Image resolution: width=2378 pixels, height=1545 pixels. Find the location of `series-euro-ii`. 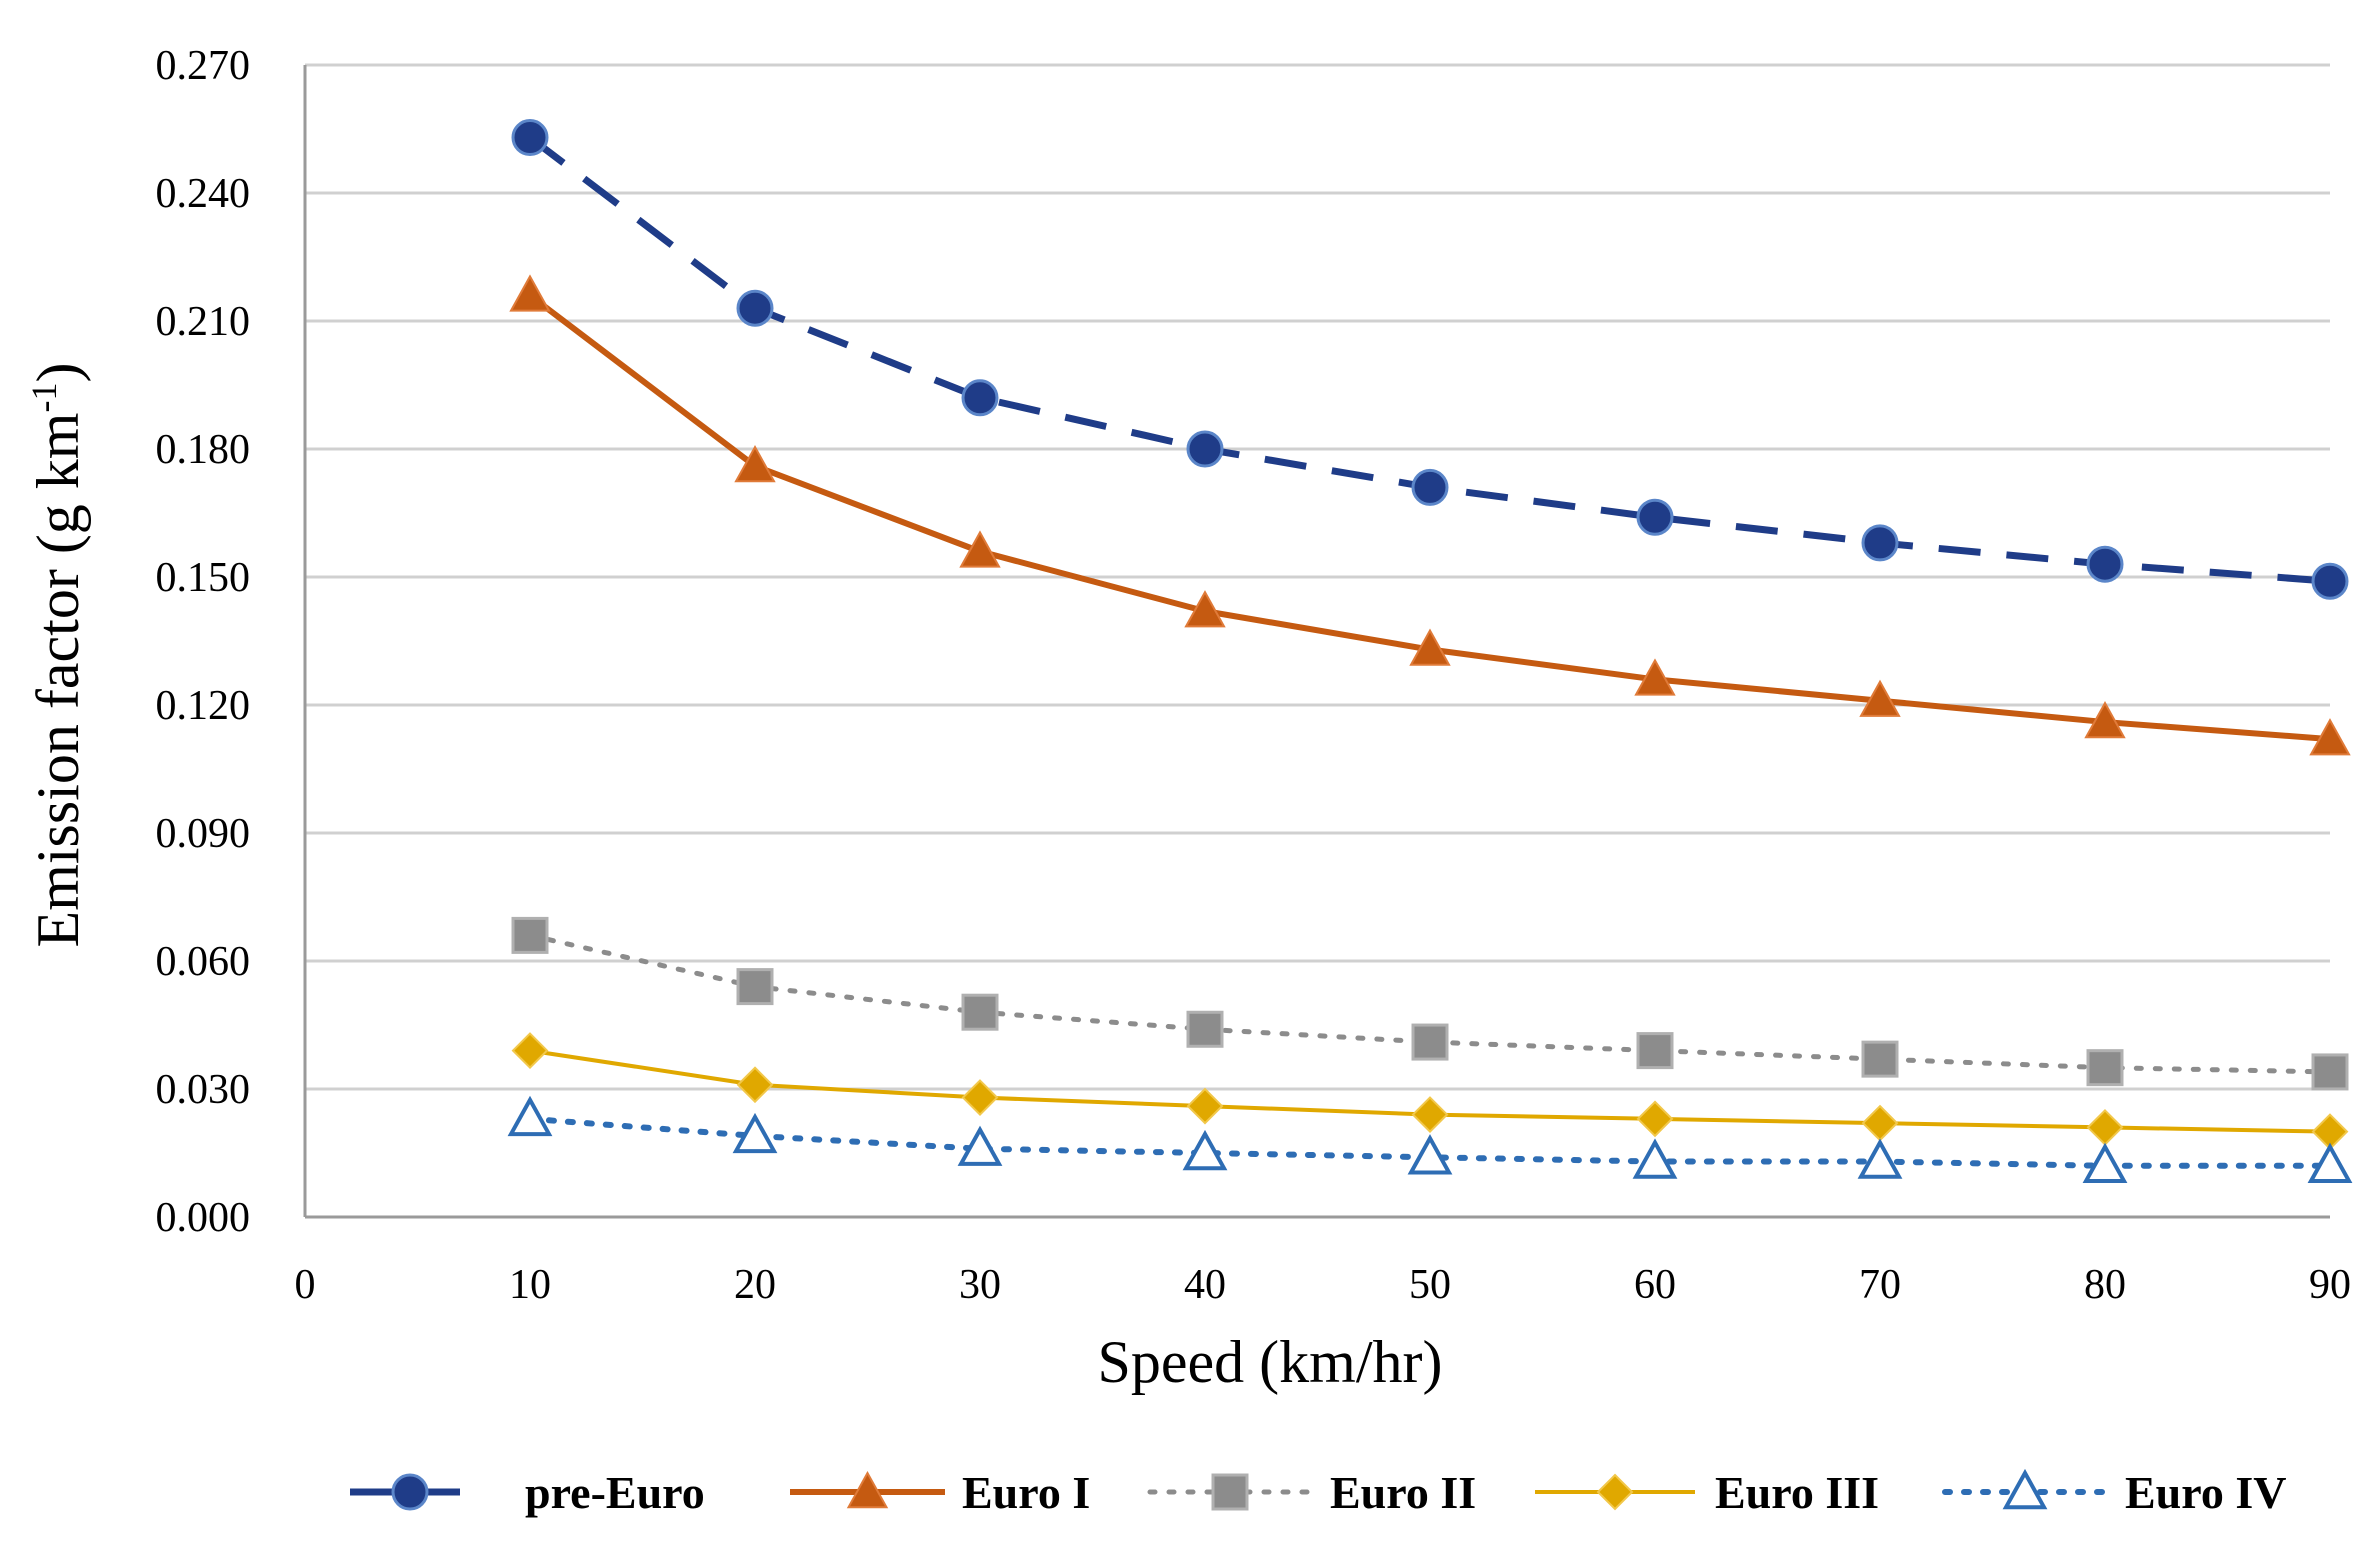

series-euro-ii is located at coordinates (1430, 1003).